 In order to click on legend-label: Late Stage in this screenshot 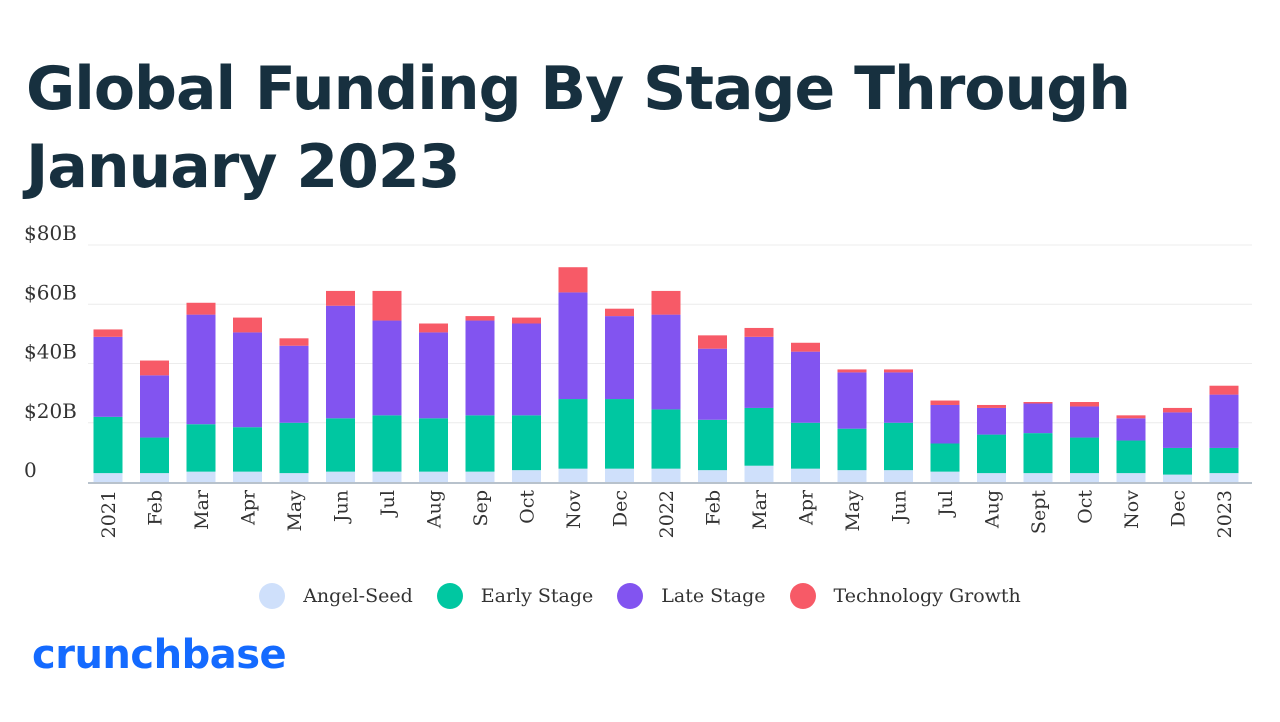, I will do `click(713, 596)`.